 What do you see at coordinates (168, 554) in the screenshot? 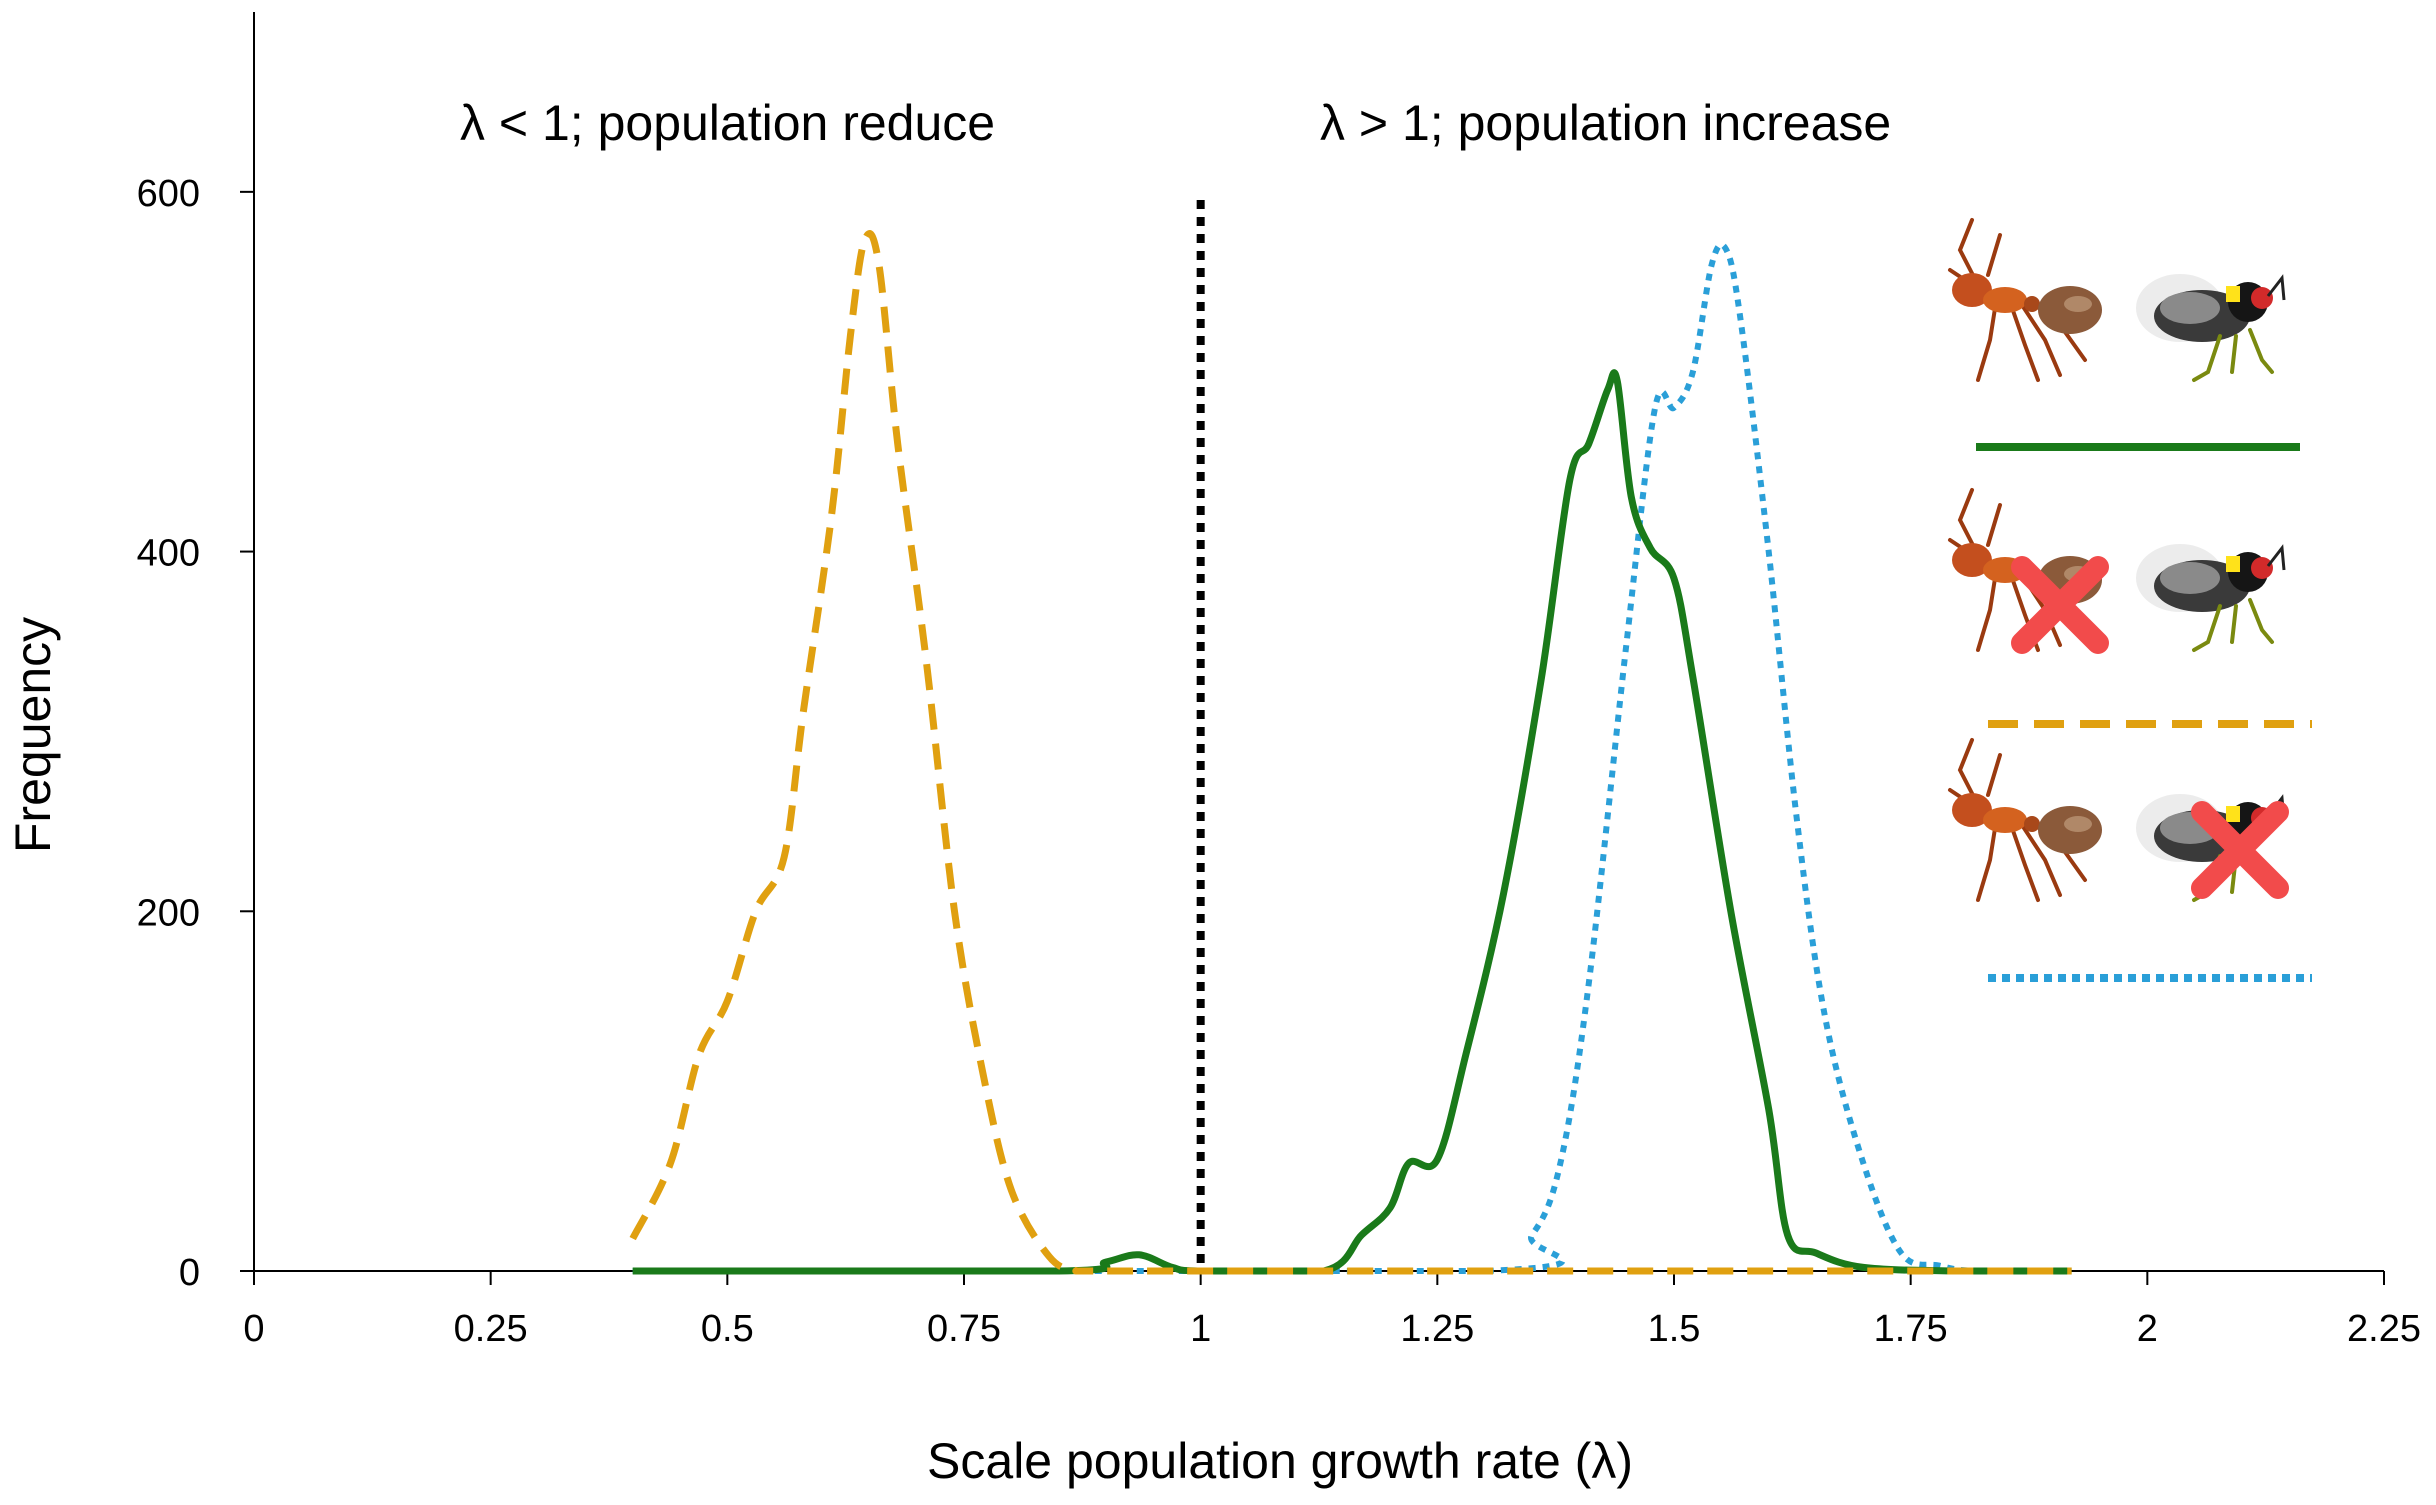
I see `y-tick-label: 400` at bounding box center [168, 554].